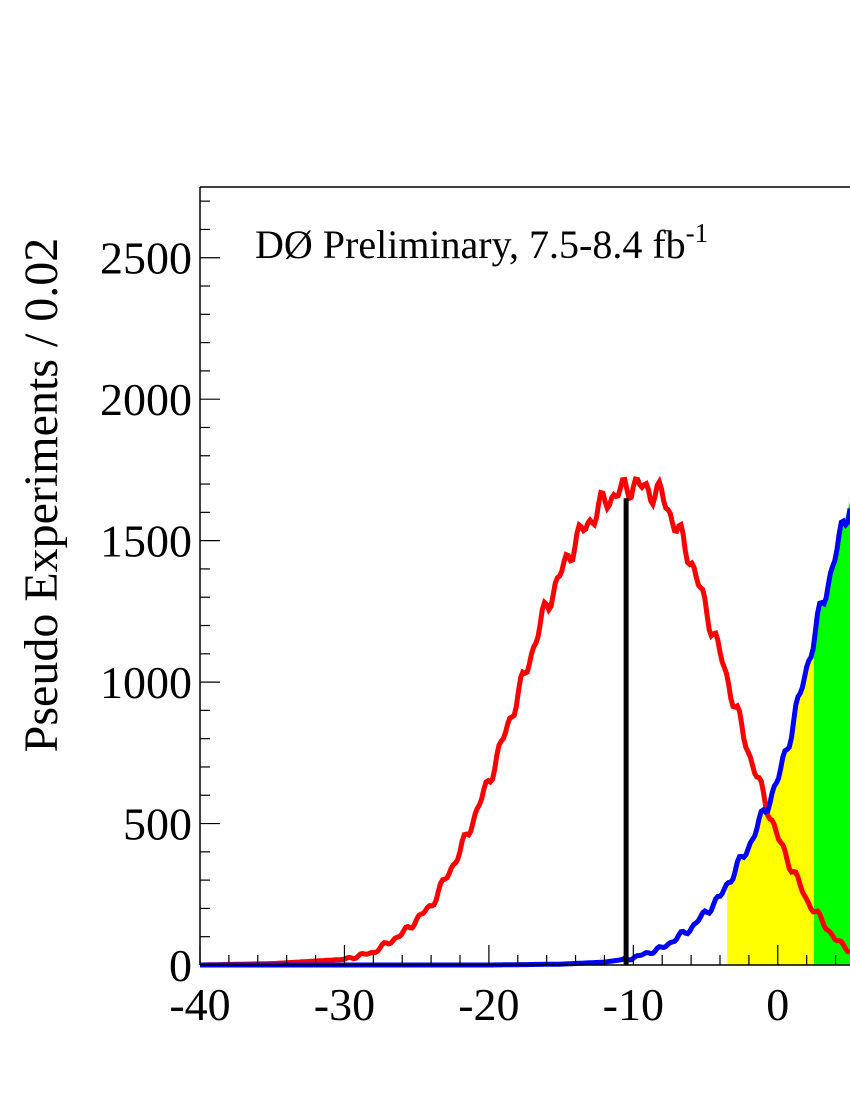 The width and height of the screenshot is (850, 1100). What do you see at coordinates (157, 824) in the screenshot?
I see `y-tick-label: 500` at bounding box center [157, 824].